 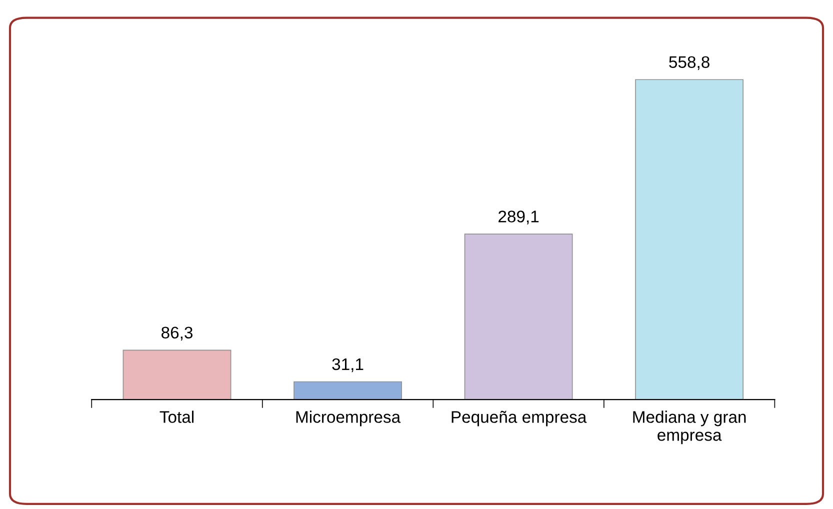 I want to click on x-tick-label: Total, so click(x=177, y=416).